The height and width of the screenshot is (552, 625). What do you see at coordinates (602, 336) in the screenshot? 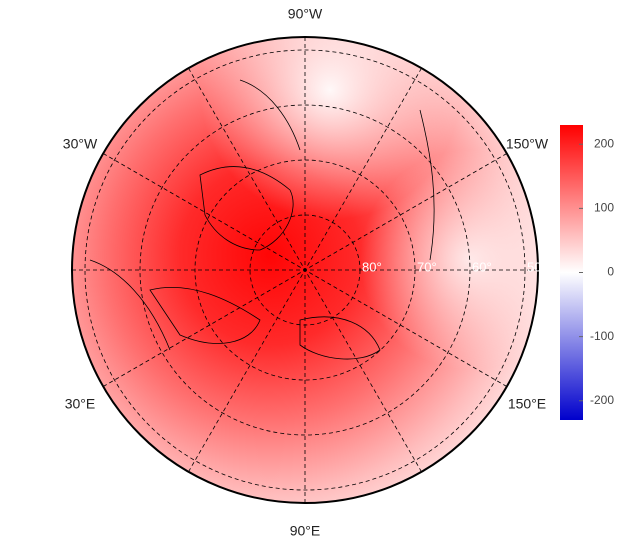
I see `colorbar-tick-label: -100` at bounding box center [602, 336].